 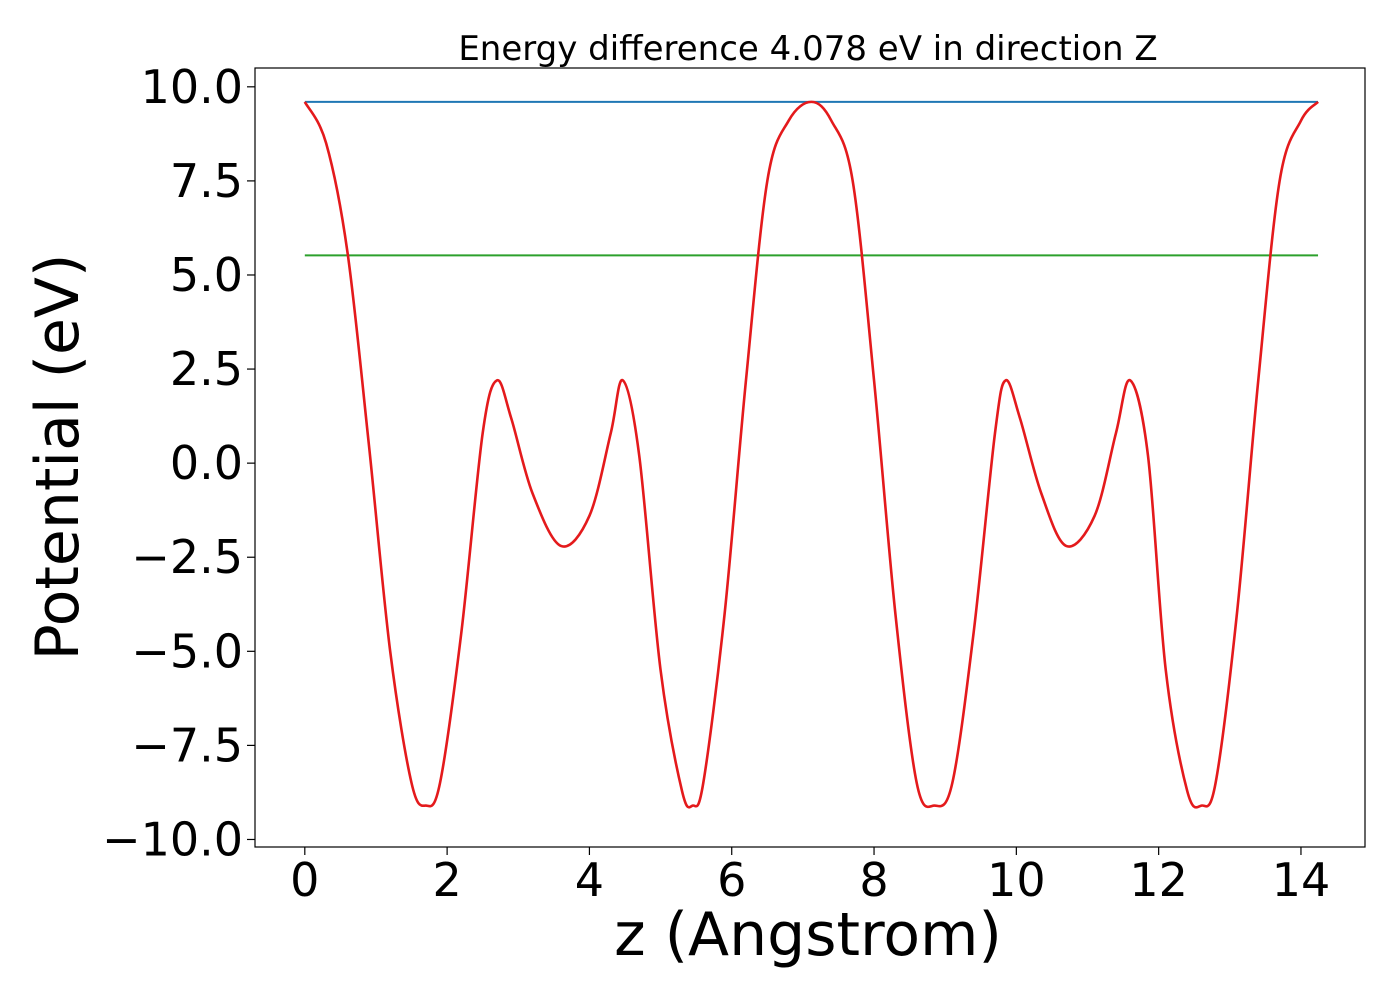 I want to click on y-tick-label: 2.5, so click(x=206, y=369).